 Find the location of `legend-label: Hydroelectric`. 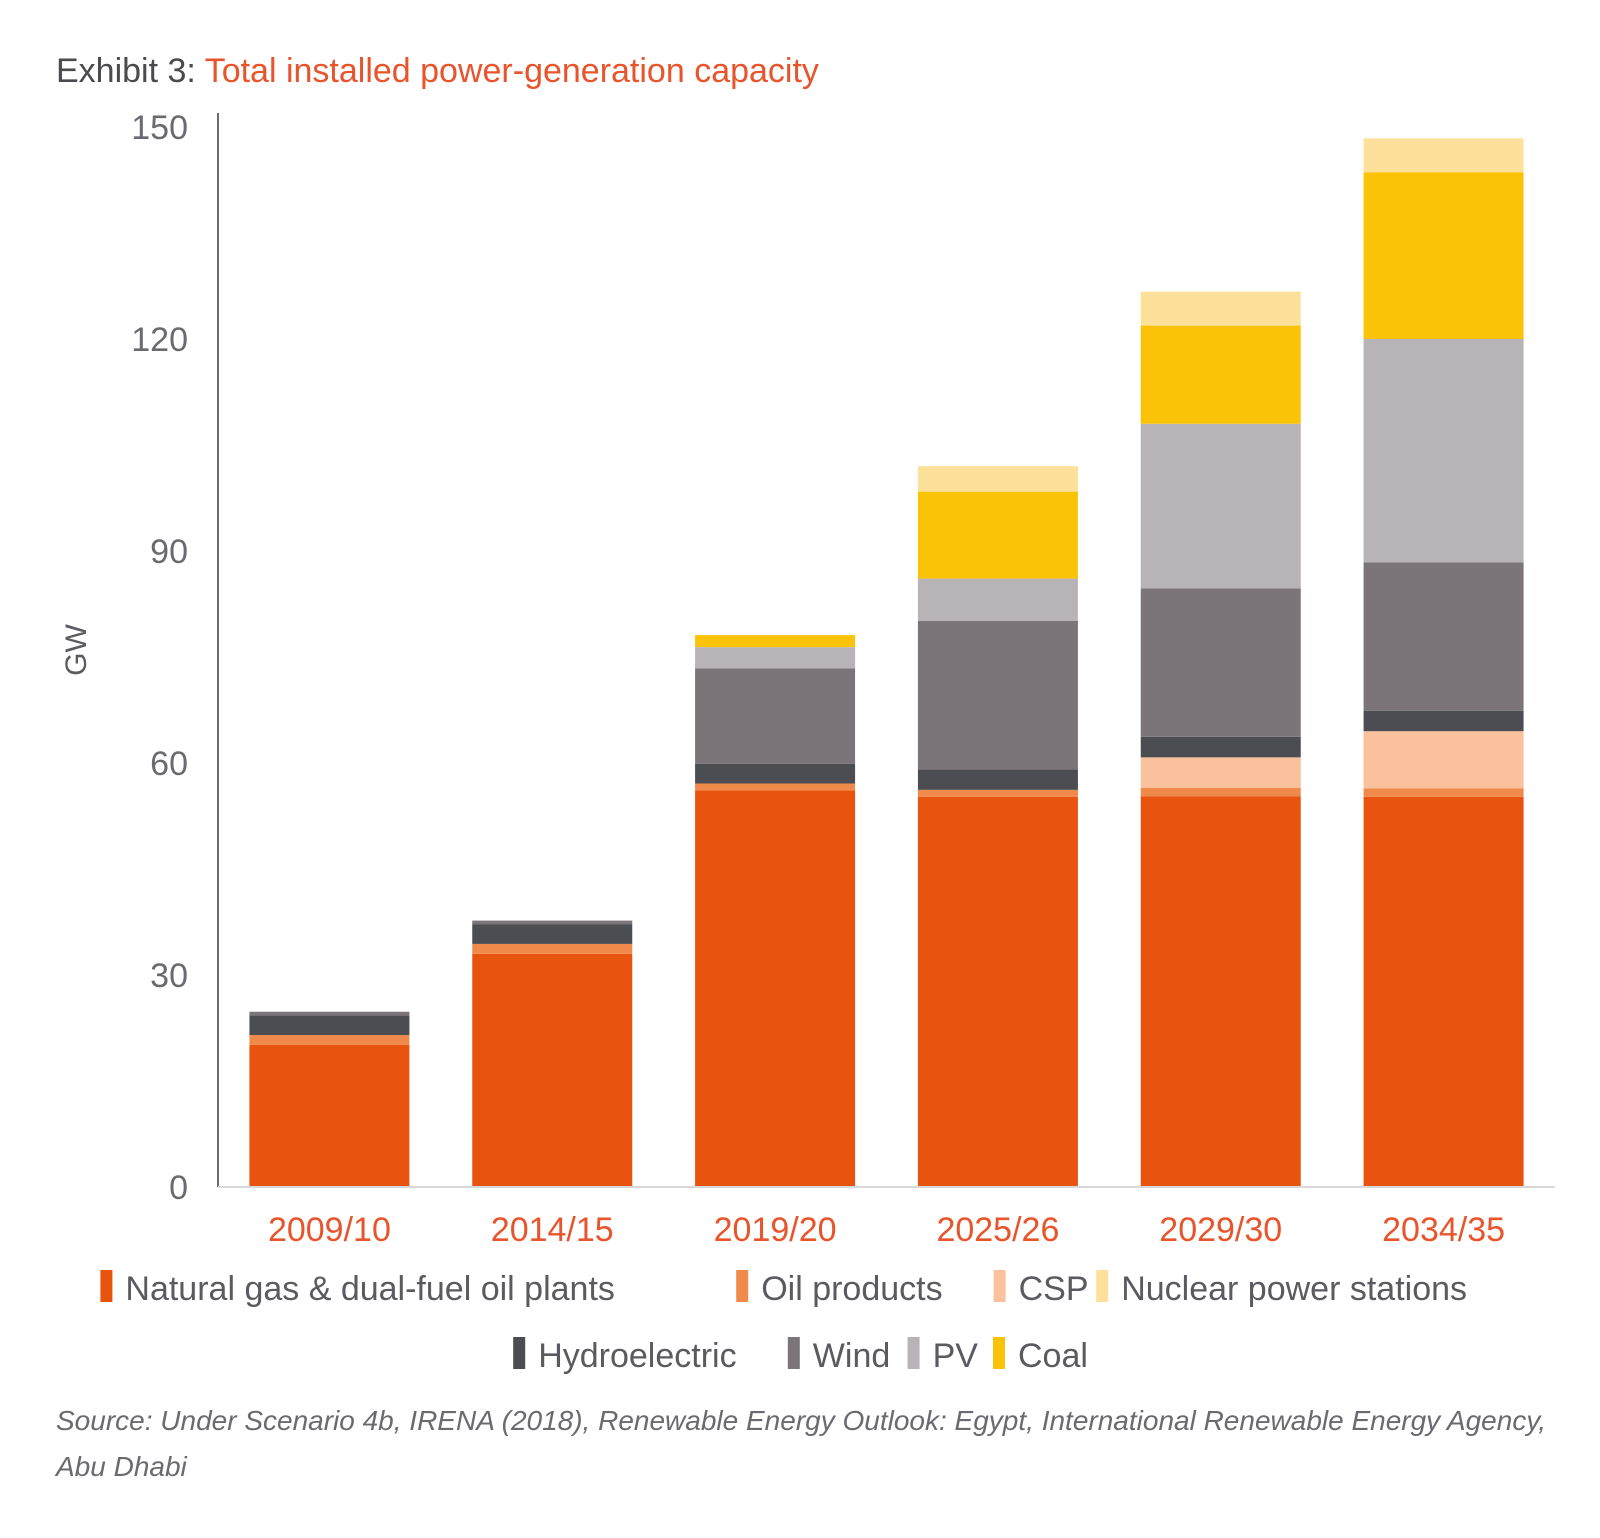

legend-label: Hydroelectric is located at coordinates (637, 1356).